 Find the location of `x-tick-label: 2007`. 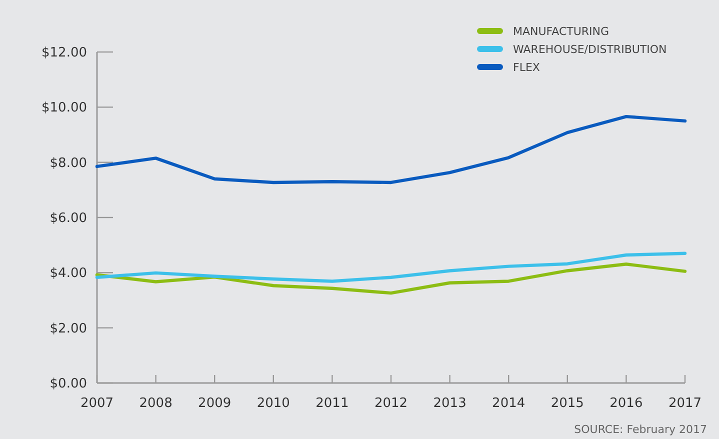

x-tick-label: 2007 is located at coordinates (97, 403).